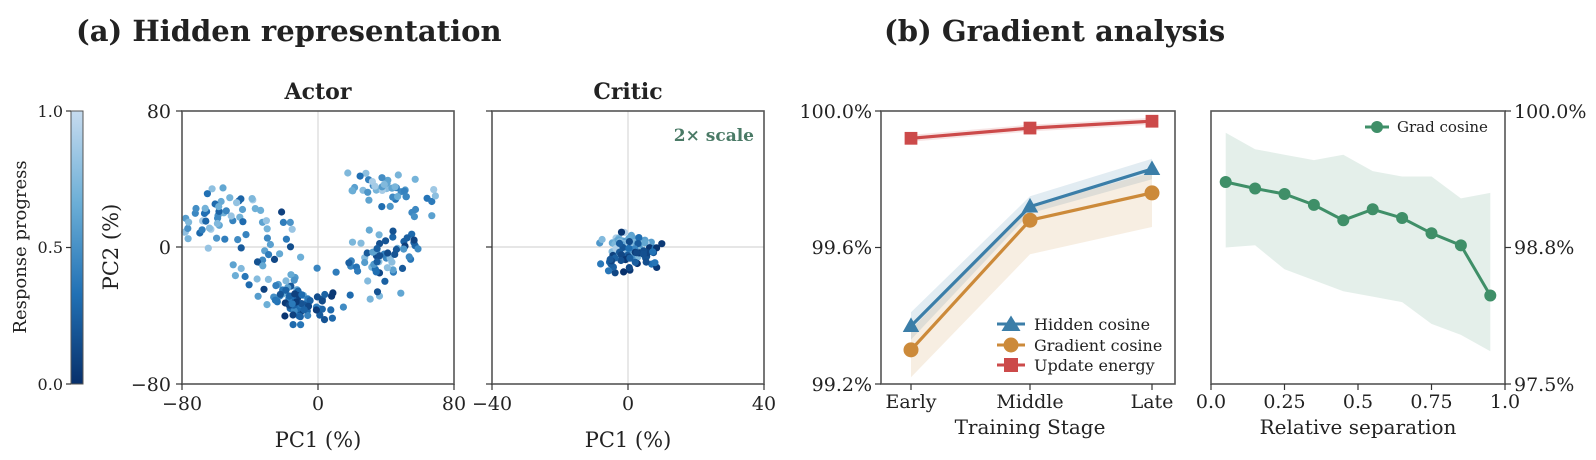  I want to click on separation-ticks, so click(1360, 250).